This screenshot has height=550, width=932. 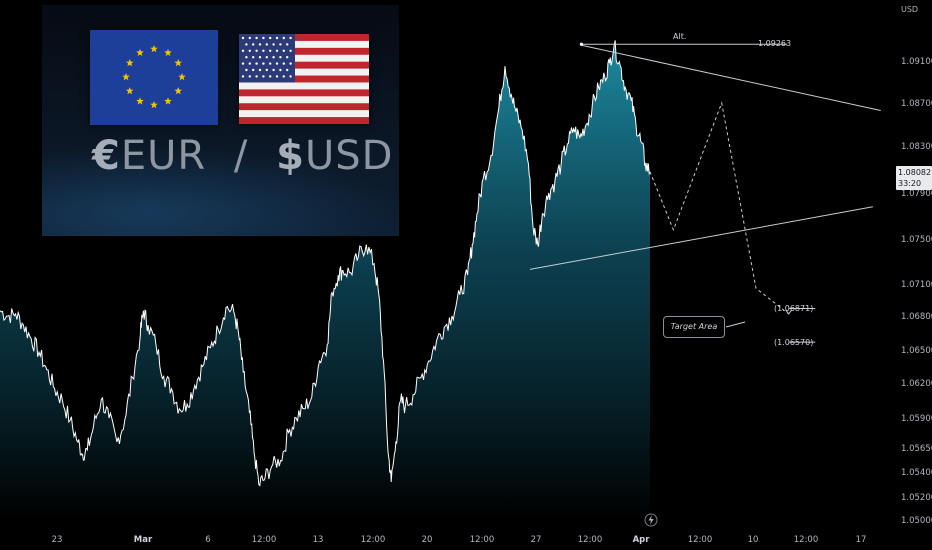 I want to click on x-tick-label: 23, so click(x=57, y=540).